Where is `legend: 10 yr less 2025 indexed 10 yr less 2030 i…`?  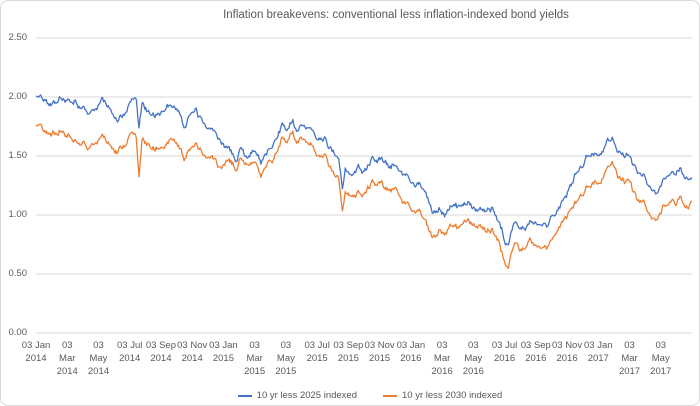
legend: 10 yr less 2025 indexed 10 yr less 2030 i… is located at coordinates (350, 395).